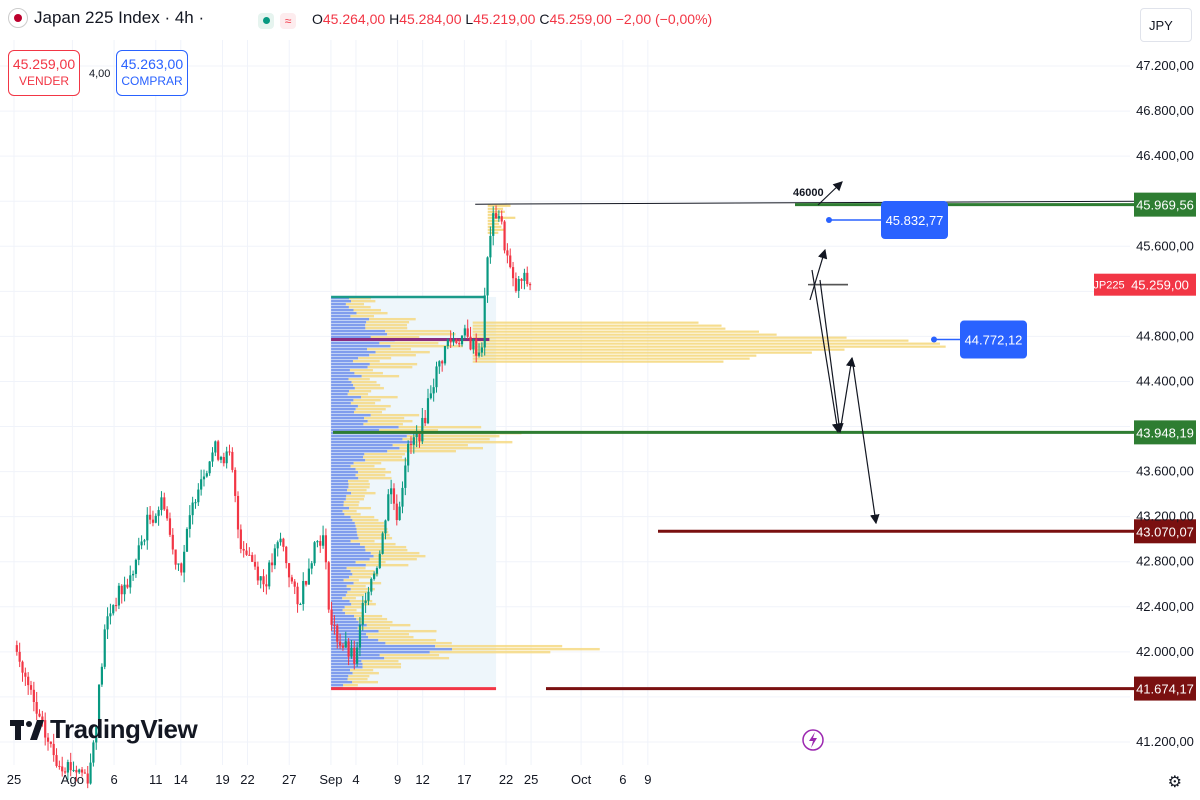 The height and width of the screenshot is (800, 1200). Describe the element at coordinates (1165, 335) in the screenshot. I see `price-tick-label: 44.800,00` at that location.